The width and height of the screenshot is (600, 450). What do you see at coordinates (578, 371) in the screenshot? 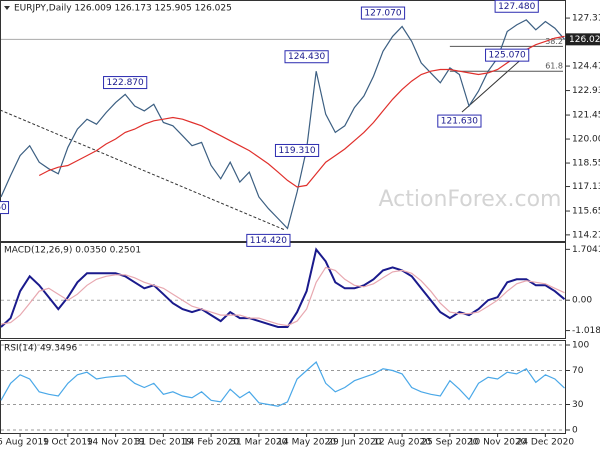
I see `y-tick-label: 70` at bounding box center [578, 371].